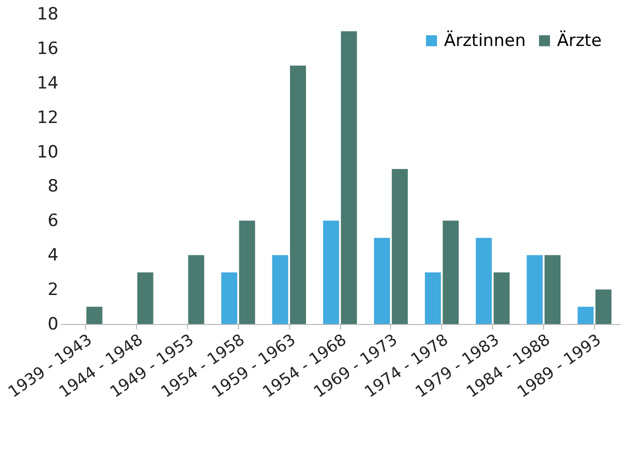 The image size is (627, 456). What do you see at coordinates (485, 40) in the screenshot?
I see `legend-label: Ärztinnen` at bounding box center [485, 40].